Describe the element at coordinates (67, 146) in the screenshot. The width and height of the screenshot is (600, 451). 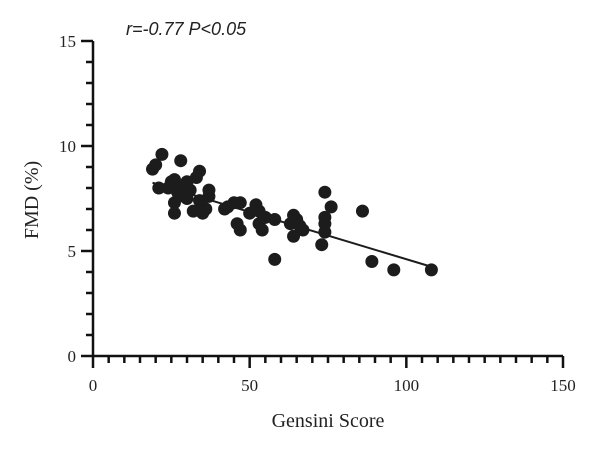
I see `y-tick-label: 10` at that location.